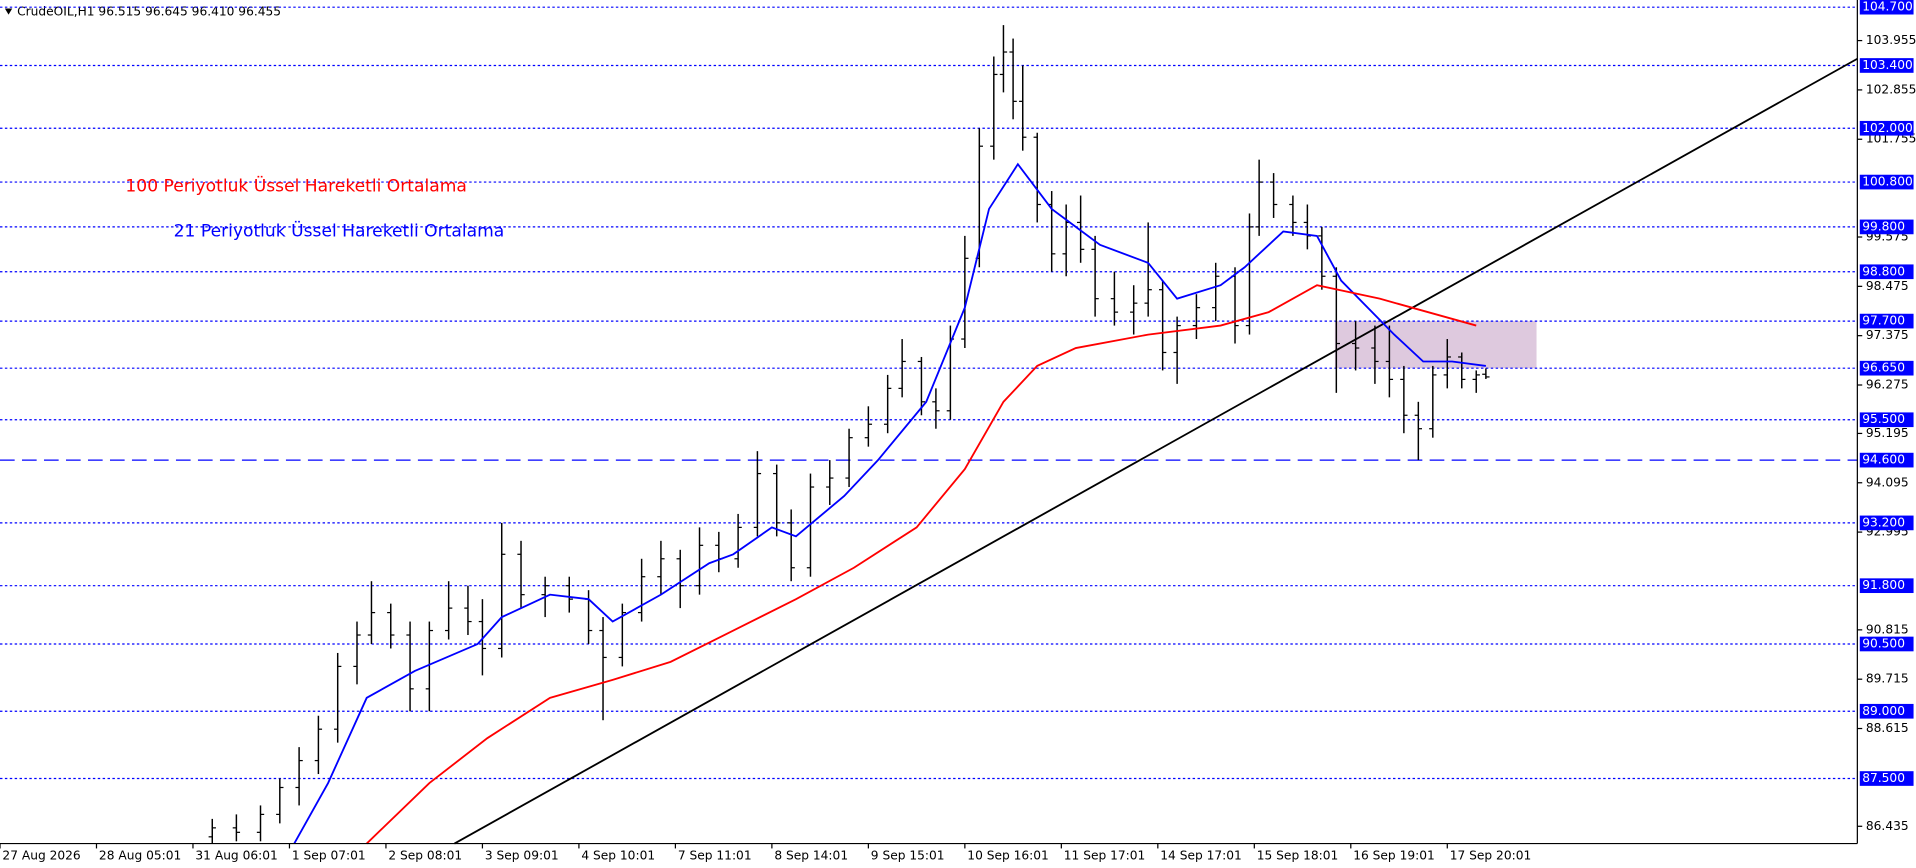 The height and width of the screenshot is (868, 1916). I want to click on x-tick-label: 2 Sep 08:01, so click(425, 855).